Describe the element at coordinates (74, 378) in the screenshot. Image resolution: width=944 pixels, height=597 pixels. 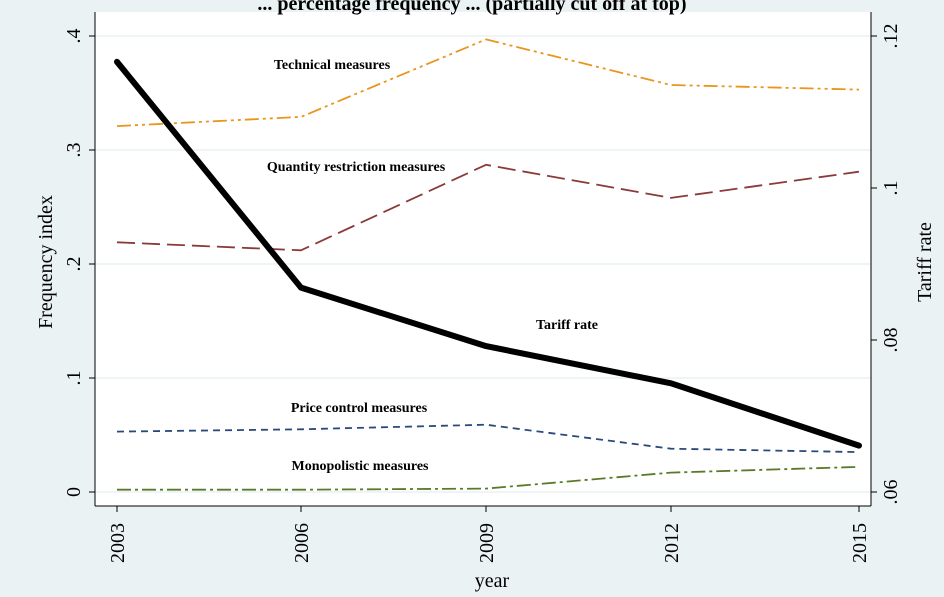
I see `y-left-tick-label-1: .1` at that location.